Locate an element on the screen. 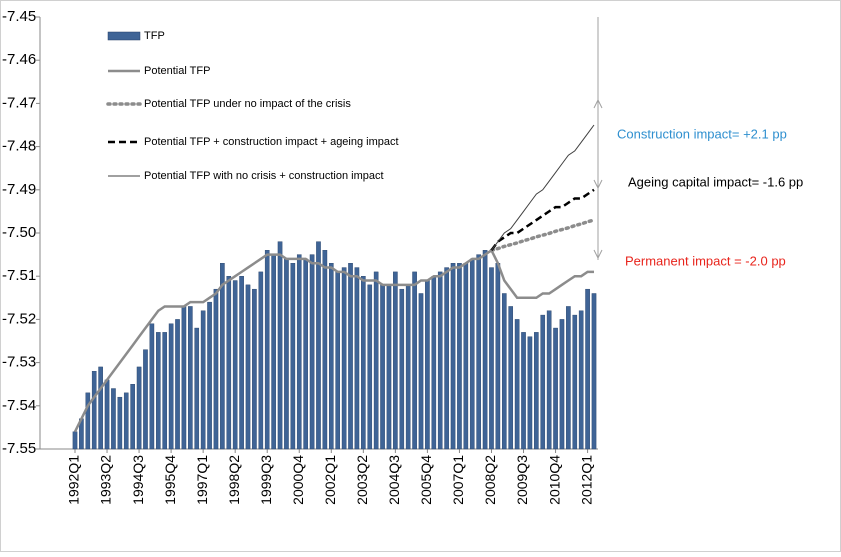 This screenshot has width=841, height=557. x-tick-label: 2004Q3 is located at coordinates (394, 480).